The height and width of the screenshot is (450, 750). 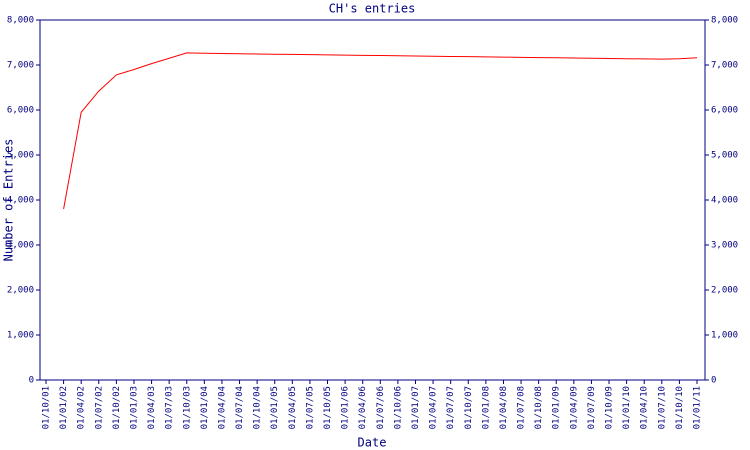 What do you see at coordinates (469, 407) in the screenshot?
I see `x-tick-label: 01/10/07` at bounding box center [469, 407].